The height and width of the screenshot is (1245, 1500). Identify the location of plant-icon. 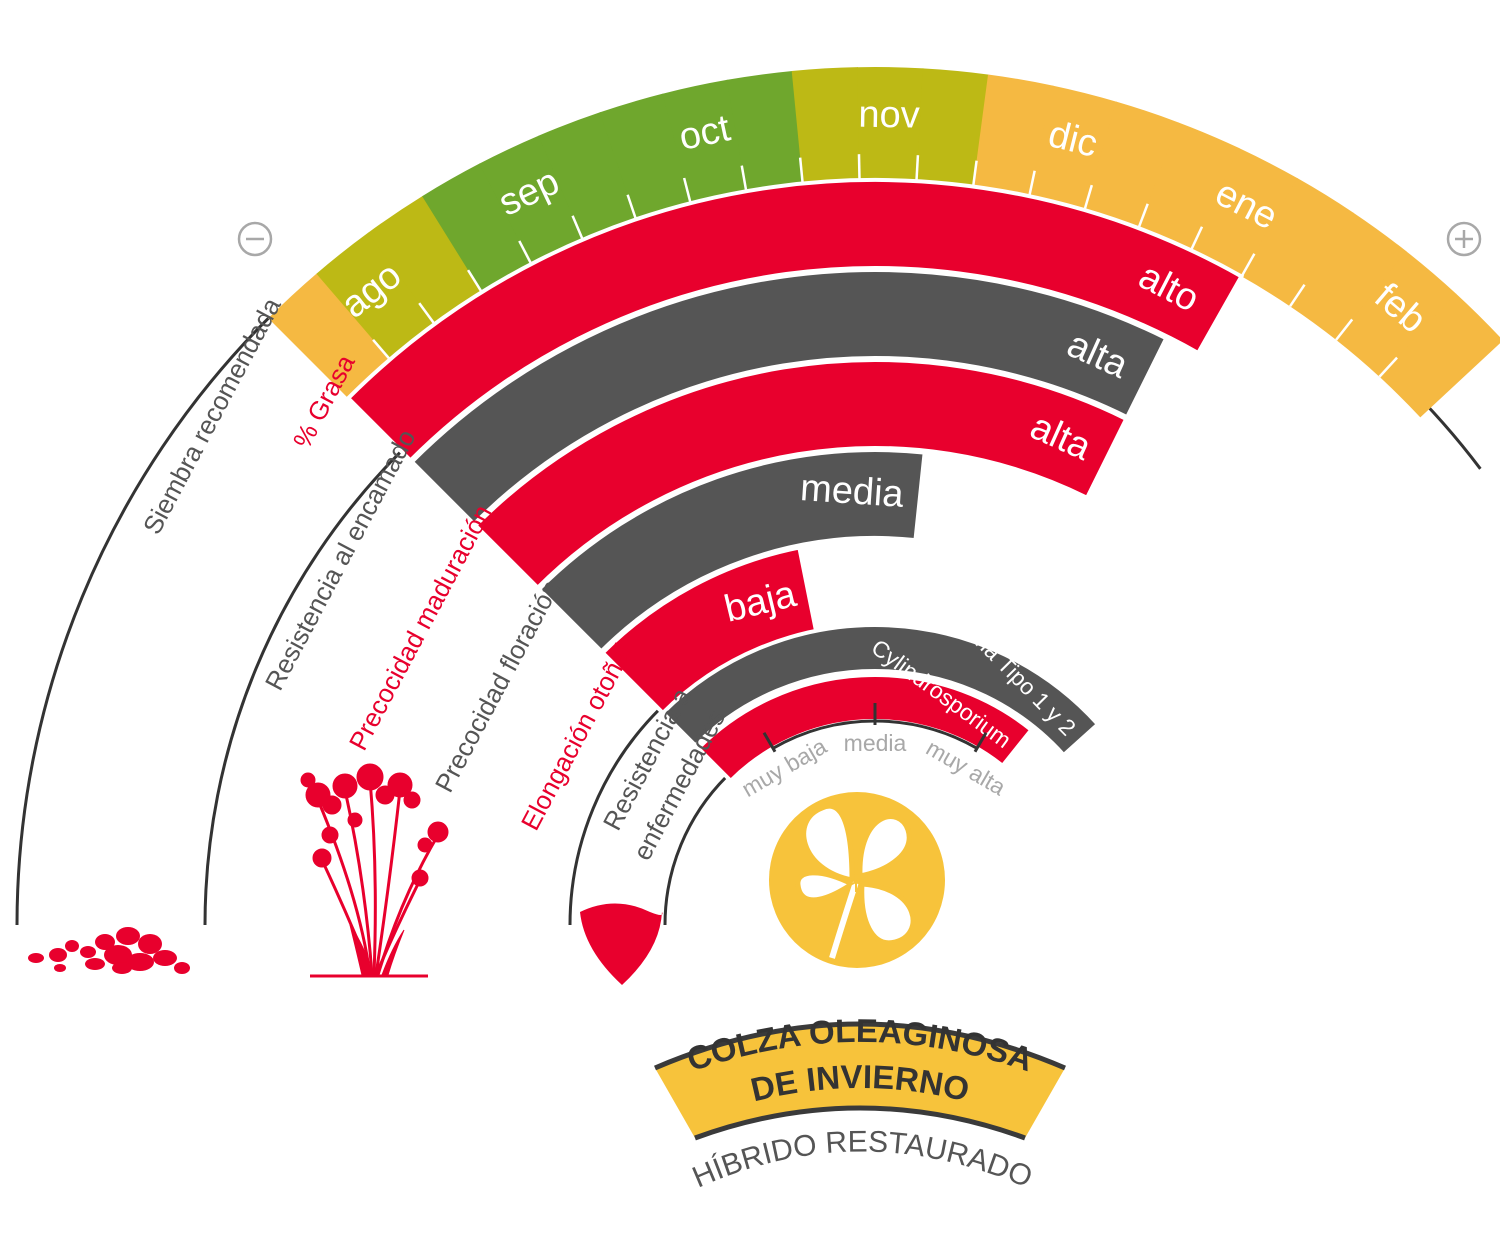
(374, 870).